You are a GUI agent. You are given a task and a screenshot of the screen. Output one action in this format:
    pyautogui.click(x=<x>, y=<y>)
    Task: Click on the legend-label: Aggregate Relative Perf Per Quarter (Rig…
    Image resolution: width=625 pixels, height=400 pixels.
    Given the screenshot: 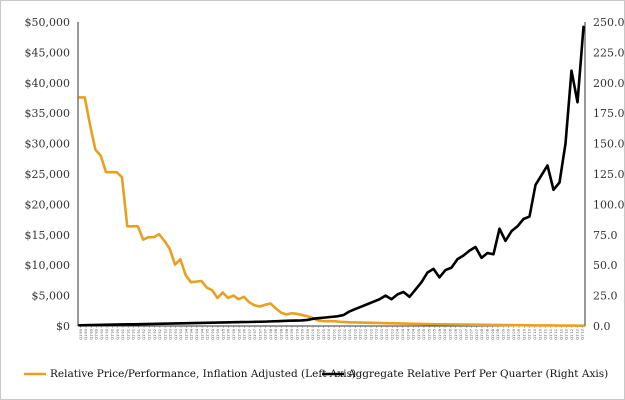 What is the action you would take?
    pyautogui.click(x=477, y=374)
    